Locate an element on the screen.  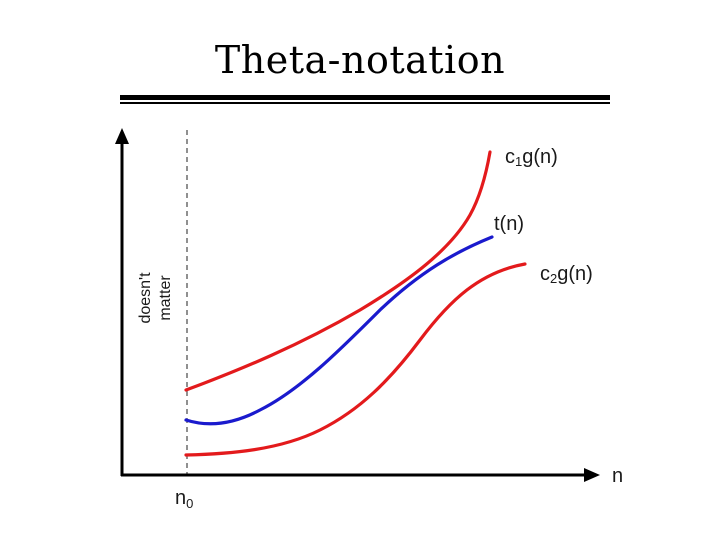
y-axis-arrow is located at coordinates (122, 136).